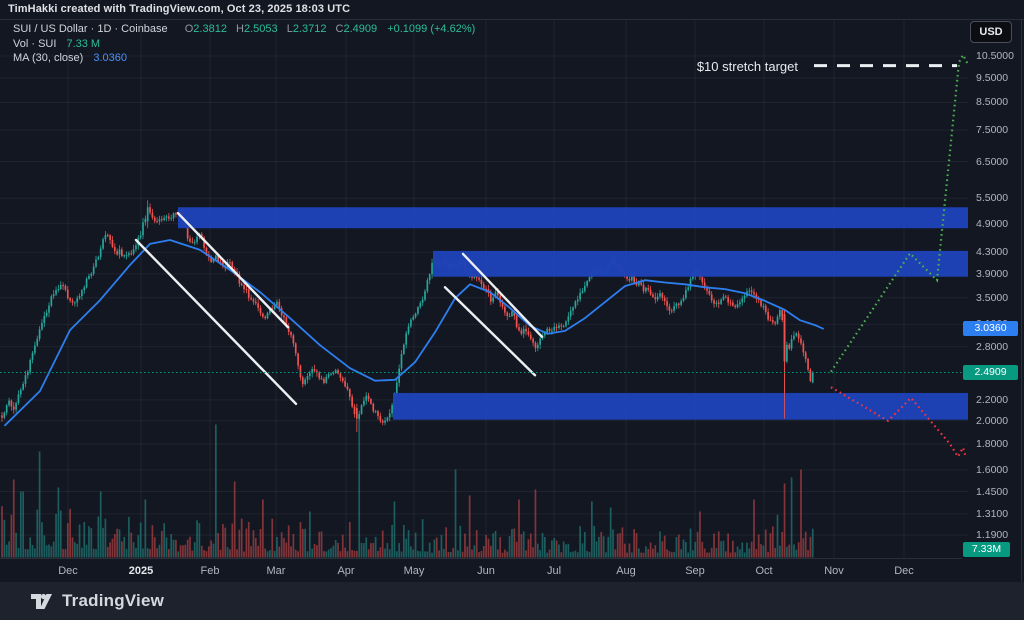  What do you see at coordinates (995, 56) in the screenshot?
I see `price-tick-label: 10.5000` at bounding box center [995, 56].